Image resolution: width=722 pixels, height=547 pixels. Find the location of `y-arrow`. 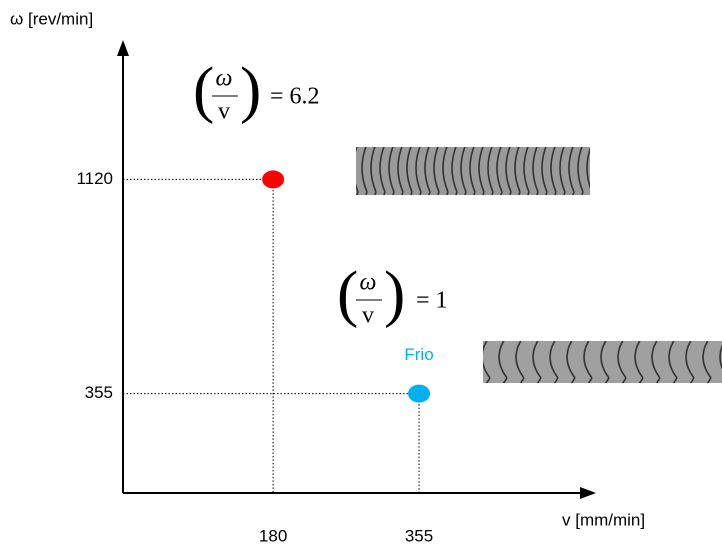

y-arrow is located at coordinates (123, 48).